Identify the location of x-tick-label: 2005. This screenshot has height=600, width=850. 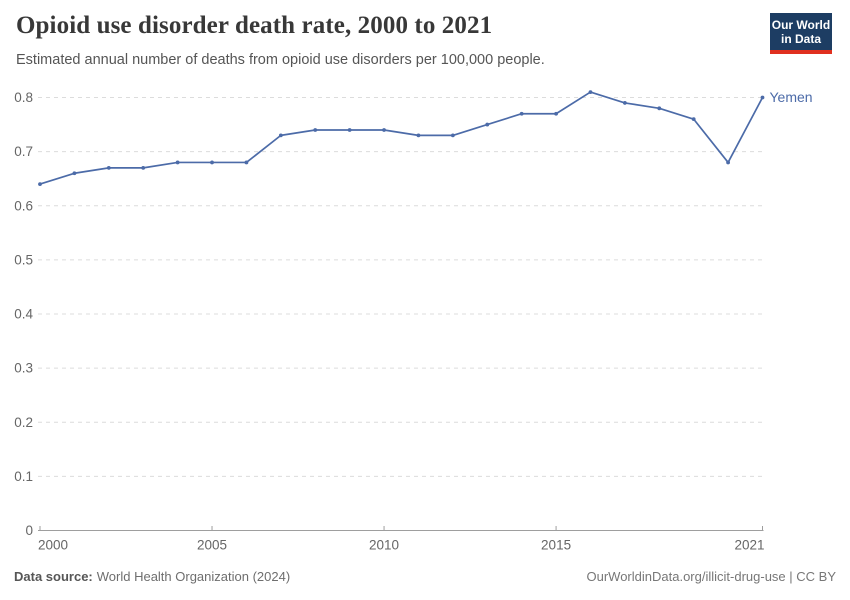
(212, 545).